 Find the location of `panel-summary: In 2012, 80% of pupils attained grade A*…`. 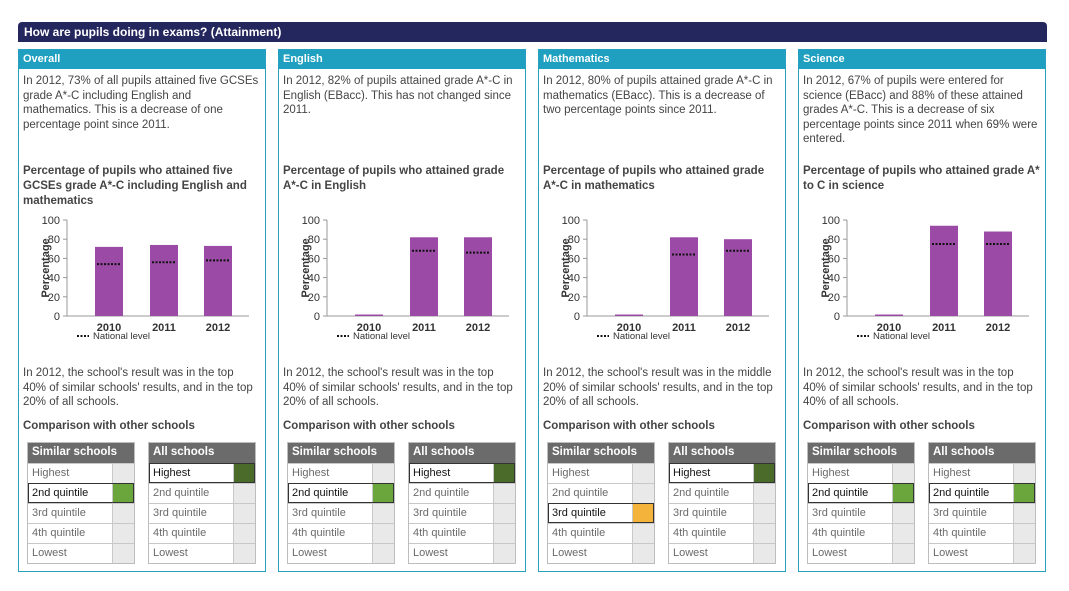

panel-summary: In 2012, 80% of pupils attained grade A*… is located at coordinates (658, 95).